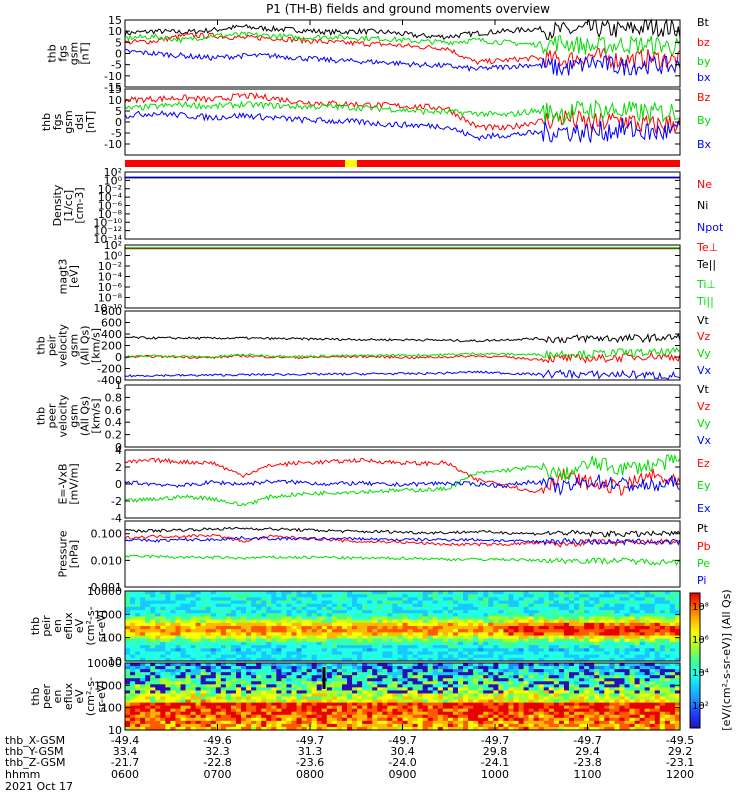 This screenshot has width=750, height=804. I want to click on legend-label-5-2: Vy, so click(704, 423).